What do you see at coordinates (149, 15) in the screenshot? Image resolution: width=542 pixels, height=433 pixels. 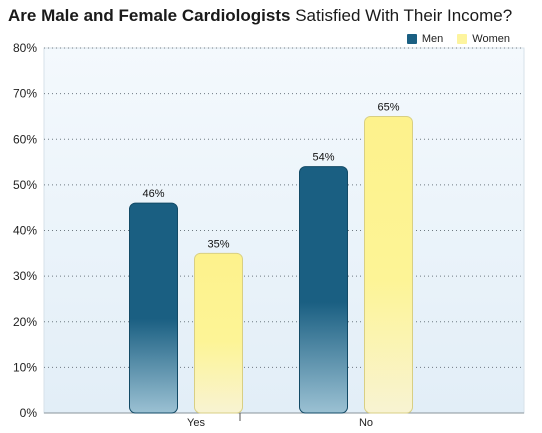 I see `chart-title-bold: Are Male and Female Cardiologists` at bounding box center [149, 15].